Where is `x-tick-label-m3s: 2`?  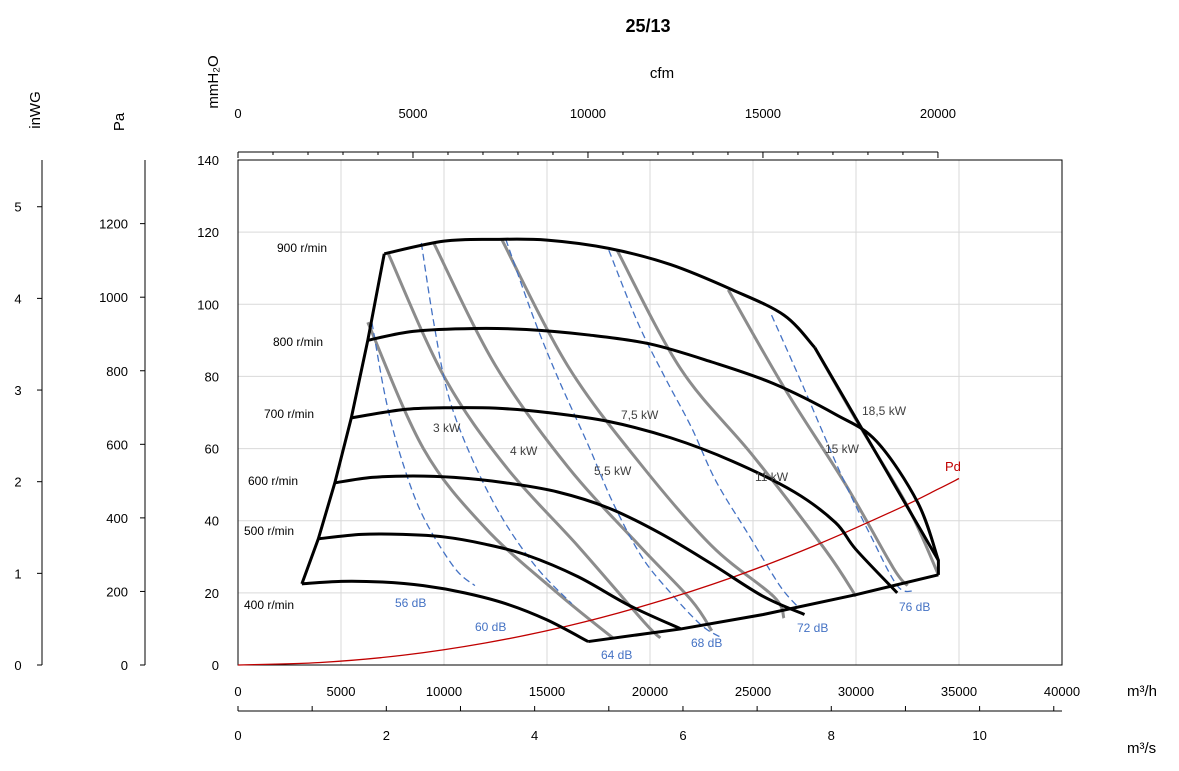
x-tick-label-m3s: 2 is located at coordinates (386, 735).